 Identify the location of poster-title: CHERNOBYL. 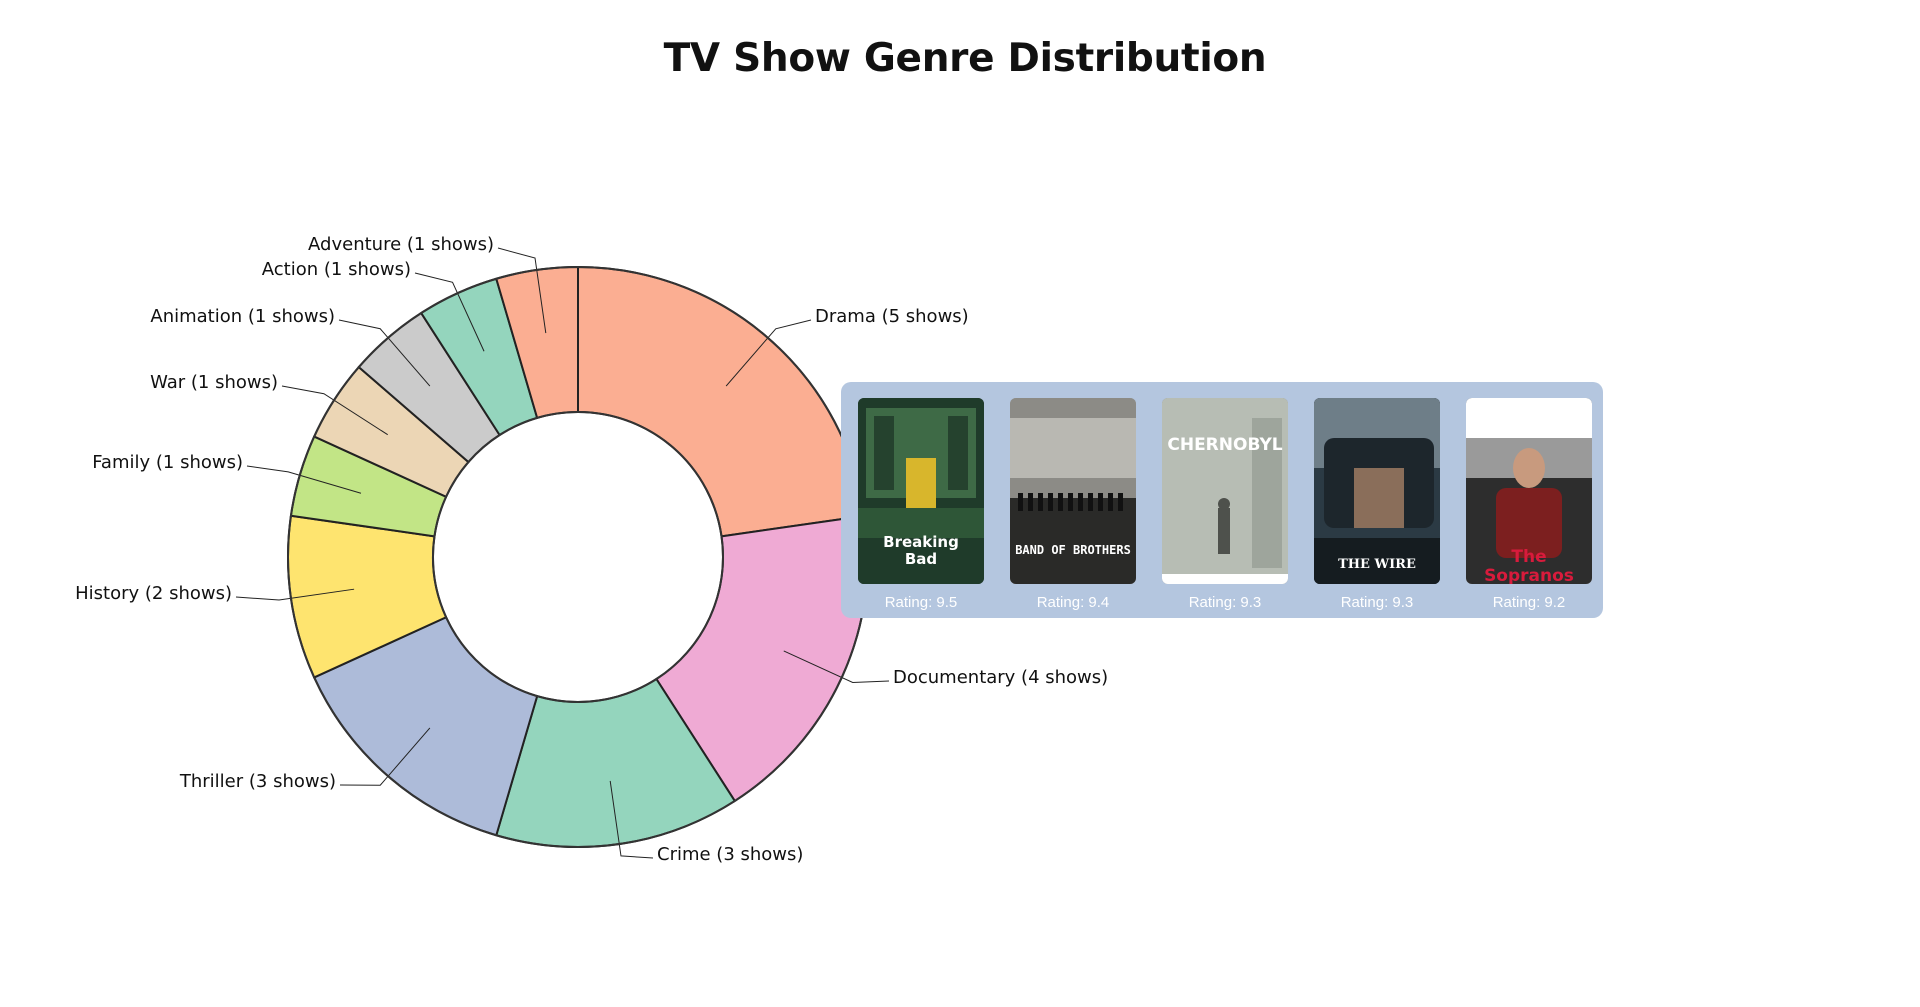
(1225, 445).